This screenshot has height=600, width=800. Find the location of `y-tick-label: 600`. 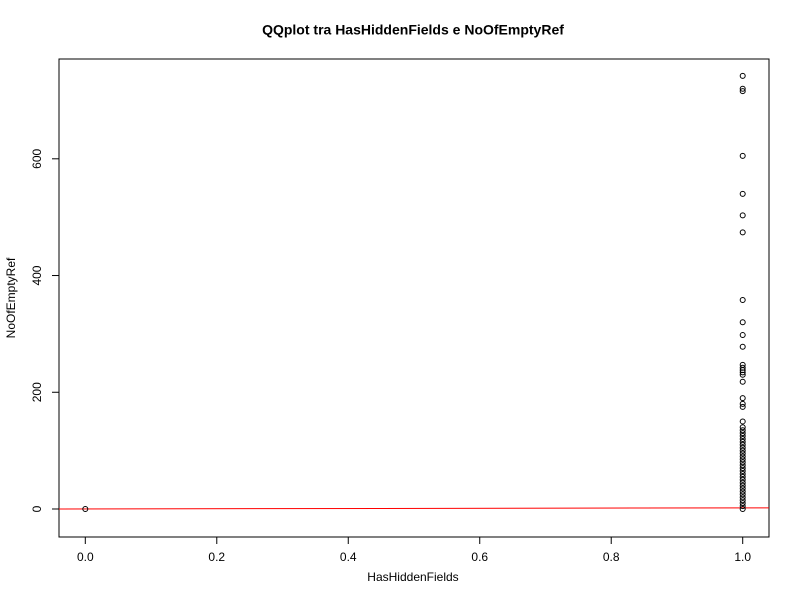

y-tick-label: 600 is located at coordinates (37, 158).